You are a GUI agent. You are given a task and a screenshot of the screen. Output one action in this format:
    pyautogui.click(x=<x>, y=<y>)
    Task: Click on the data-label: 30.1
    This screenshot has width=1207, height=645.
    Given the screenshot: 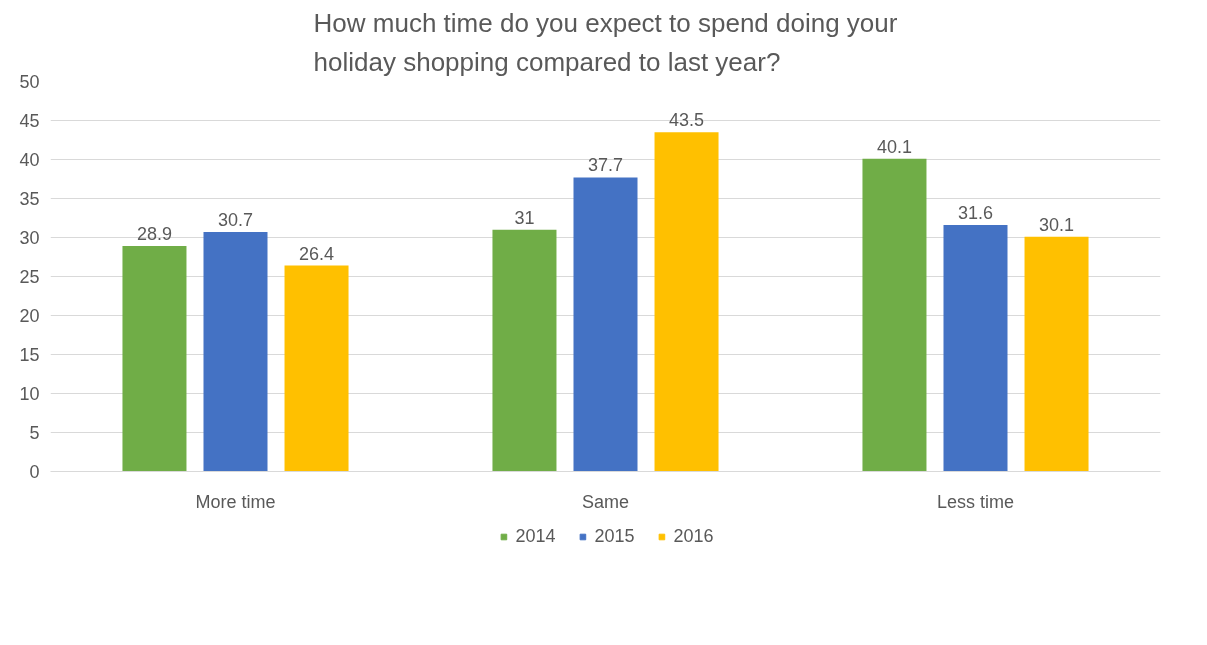 What is the action you would take?
    pyautogui.click(x=1057, y=224)
    